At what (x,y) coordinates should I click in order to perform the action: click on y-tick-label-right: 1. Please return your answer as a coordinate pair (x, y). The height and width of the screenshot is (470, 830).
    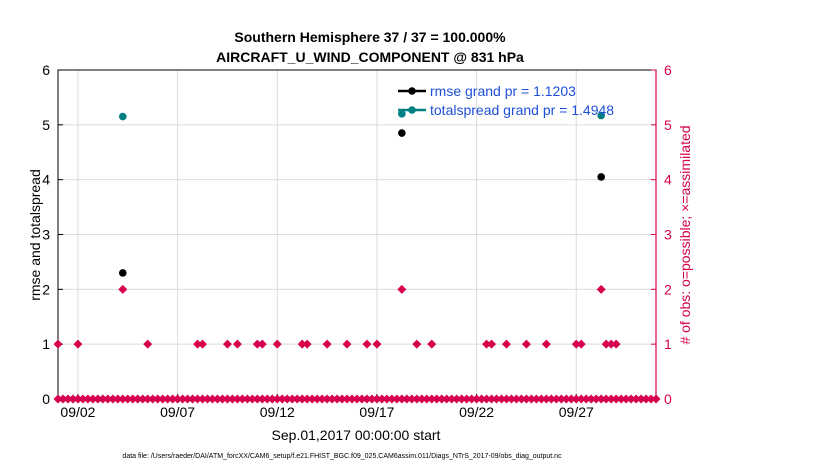
    Looking at the image, I should click on (668, 344).